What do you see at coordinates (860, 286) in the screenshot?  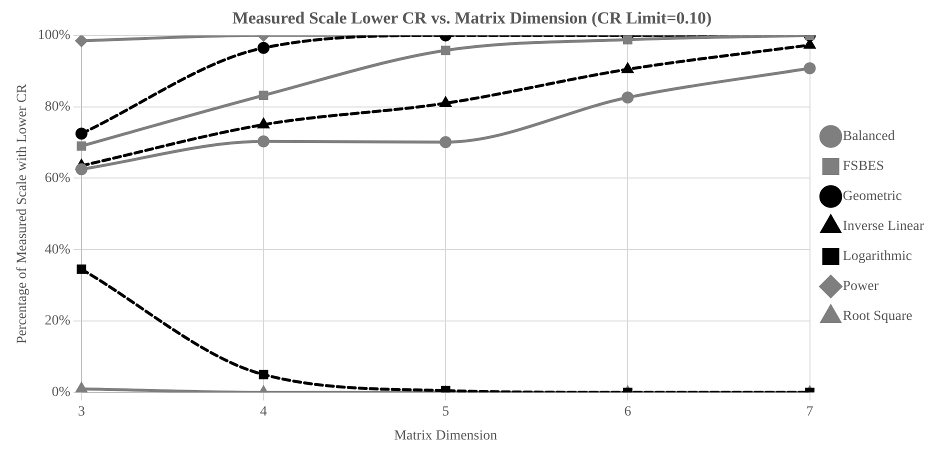 I see `legend-label: Power` at bounding box center [860, 286].